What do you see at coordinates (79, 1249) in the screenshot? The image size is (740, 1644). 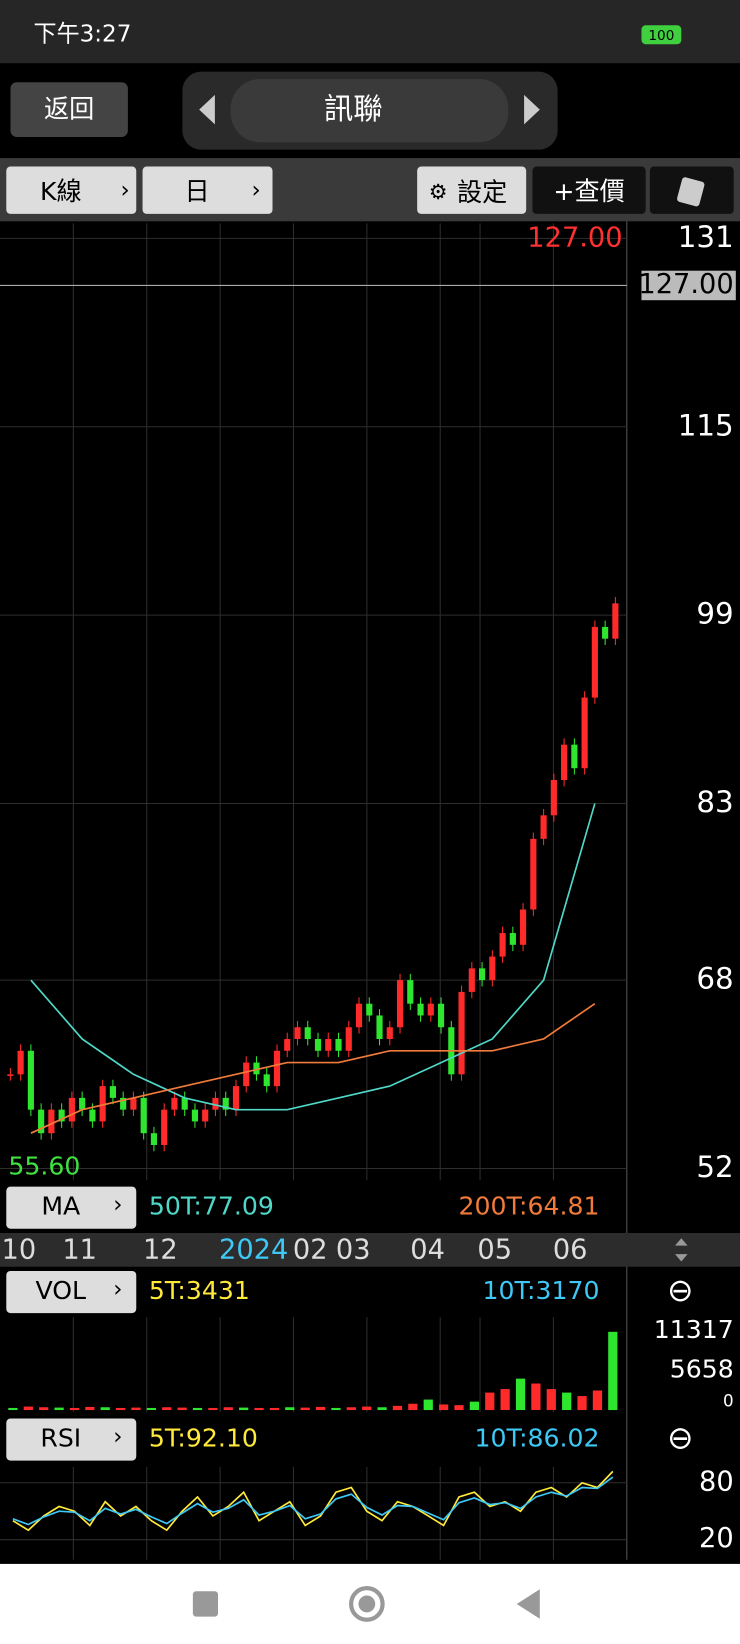 I see `x-tick-label: 11` at bounding box center [79, 1249].